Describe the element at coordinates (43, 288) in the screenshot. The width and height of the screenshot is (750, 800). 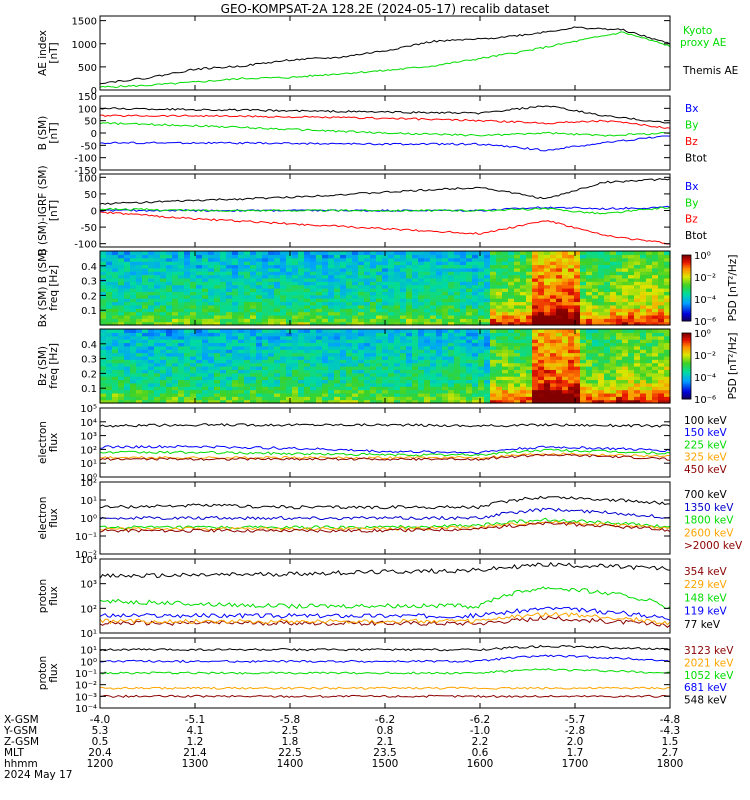
I see `y-axis-label: Bx (SM) B (SM)` at that location.